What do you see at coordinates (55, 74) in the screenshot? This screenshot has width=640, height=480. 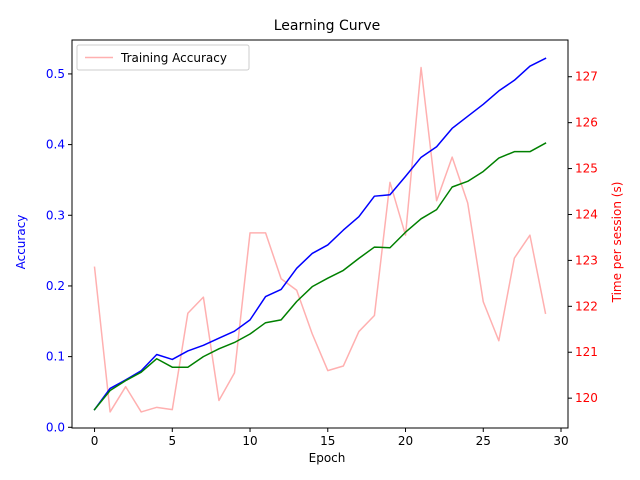 I see `y-left-tick-label: 0.5` at bounding box center [55, 74].